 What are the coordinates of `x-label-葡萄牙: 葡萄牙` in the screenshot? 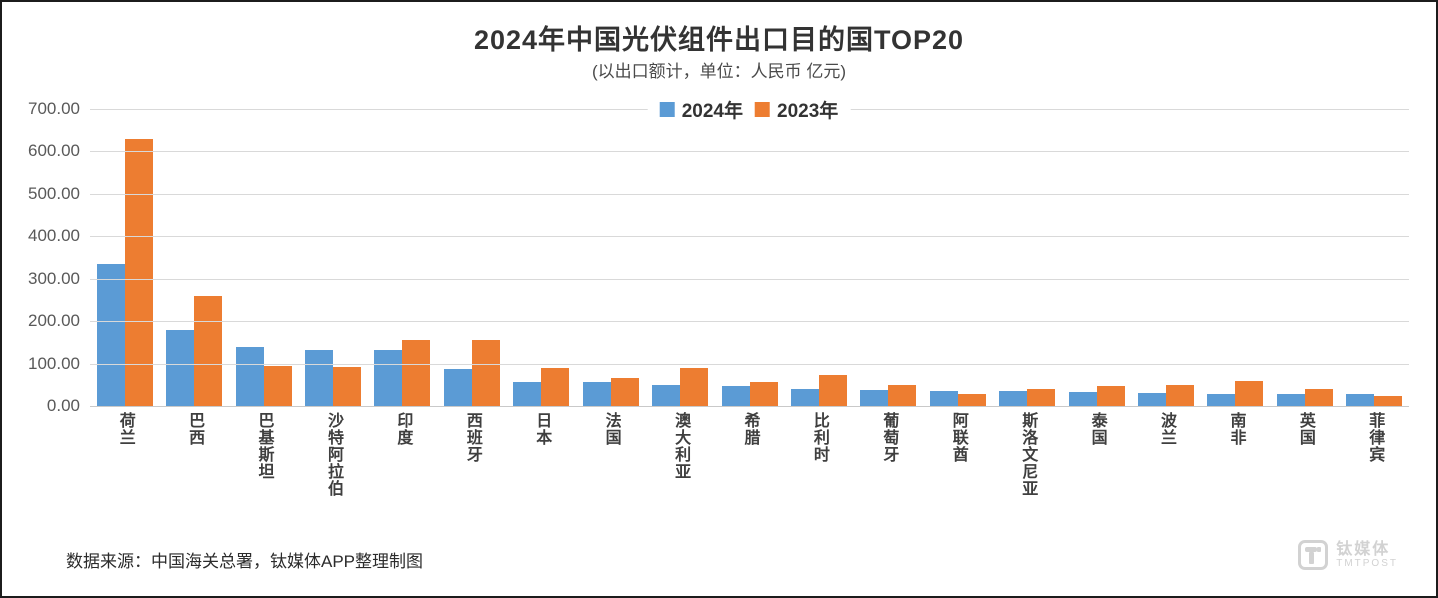 It's located at (889, 437).